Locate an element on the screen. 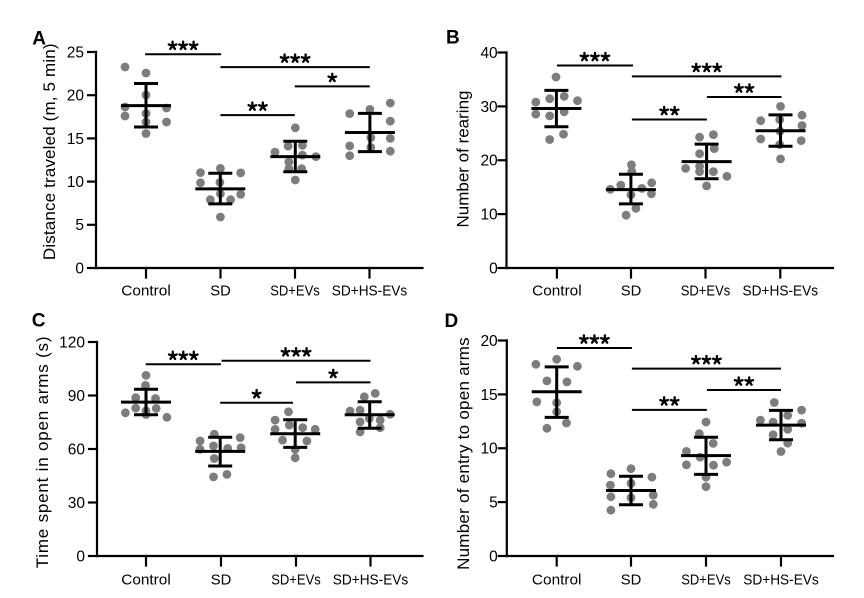 The image size is (864, 598). svg-text: 25 is located at coordinates (75, 52).